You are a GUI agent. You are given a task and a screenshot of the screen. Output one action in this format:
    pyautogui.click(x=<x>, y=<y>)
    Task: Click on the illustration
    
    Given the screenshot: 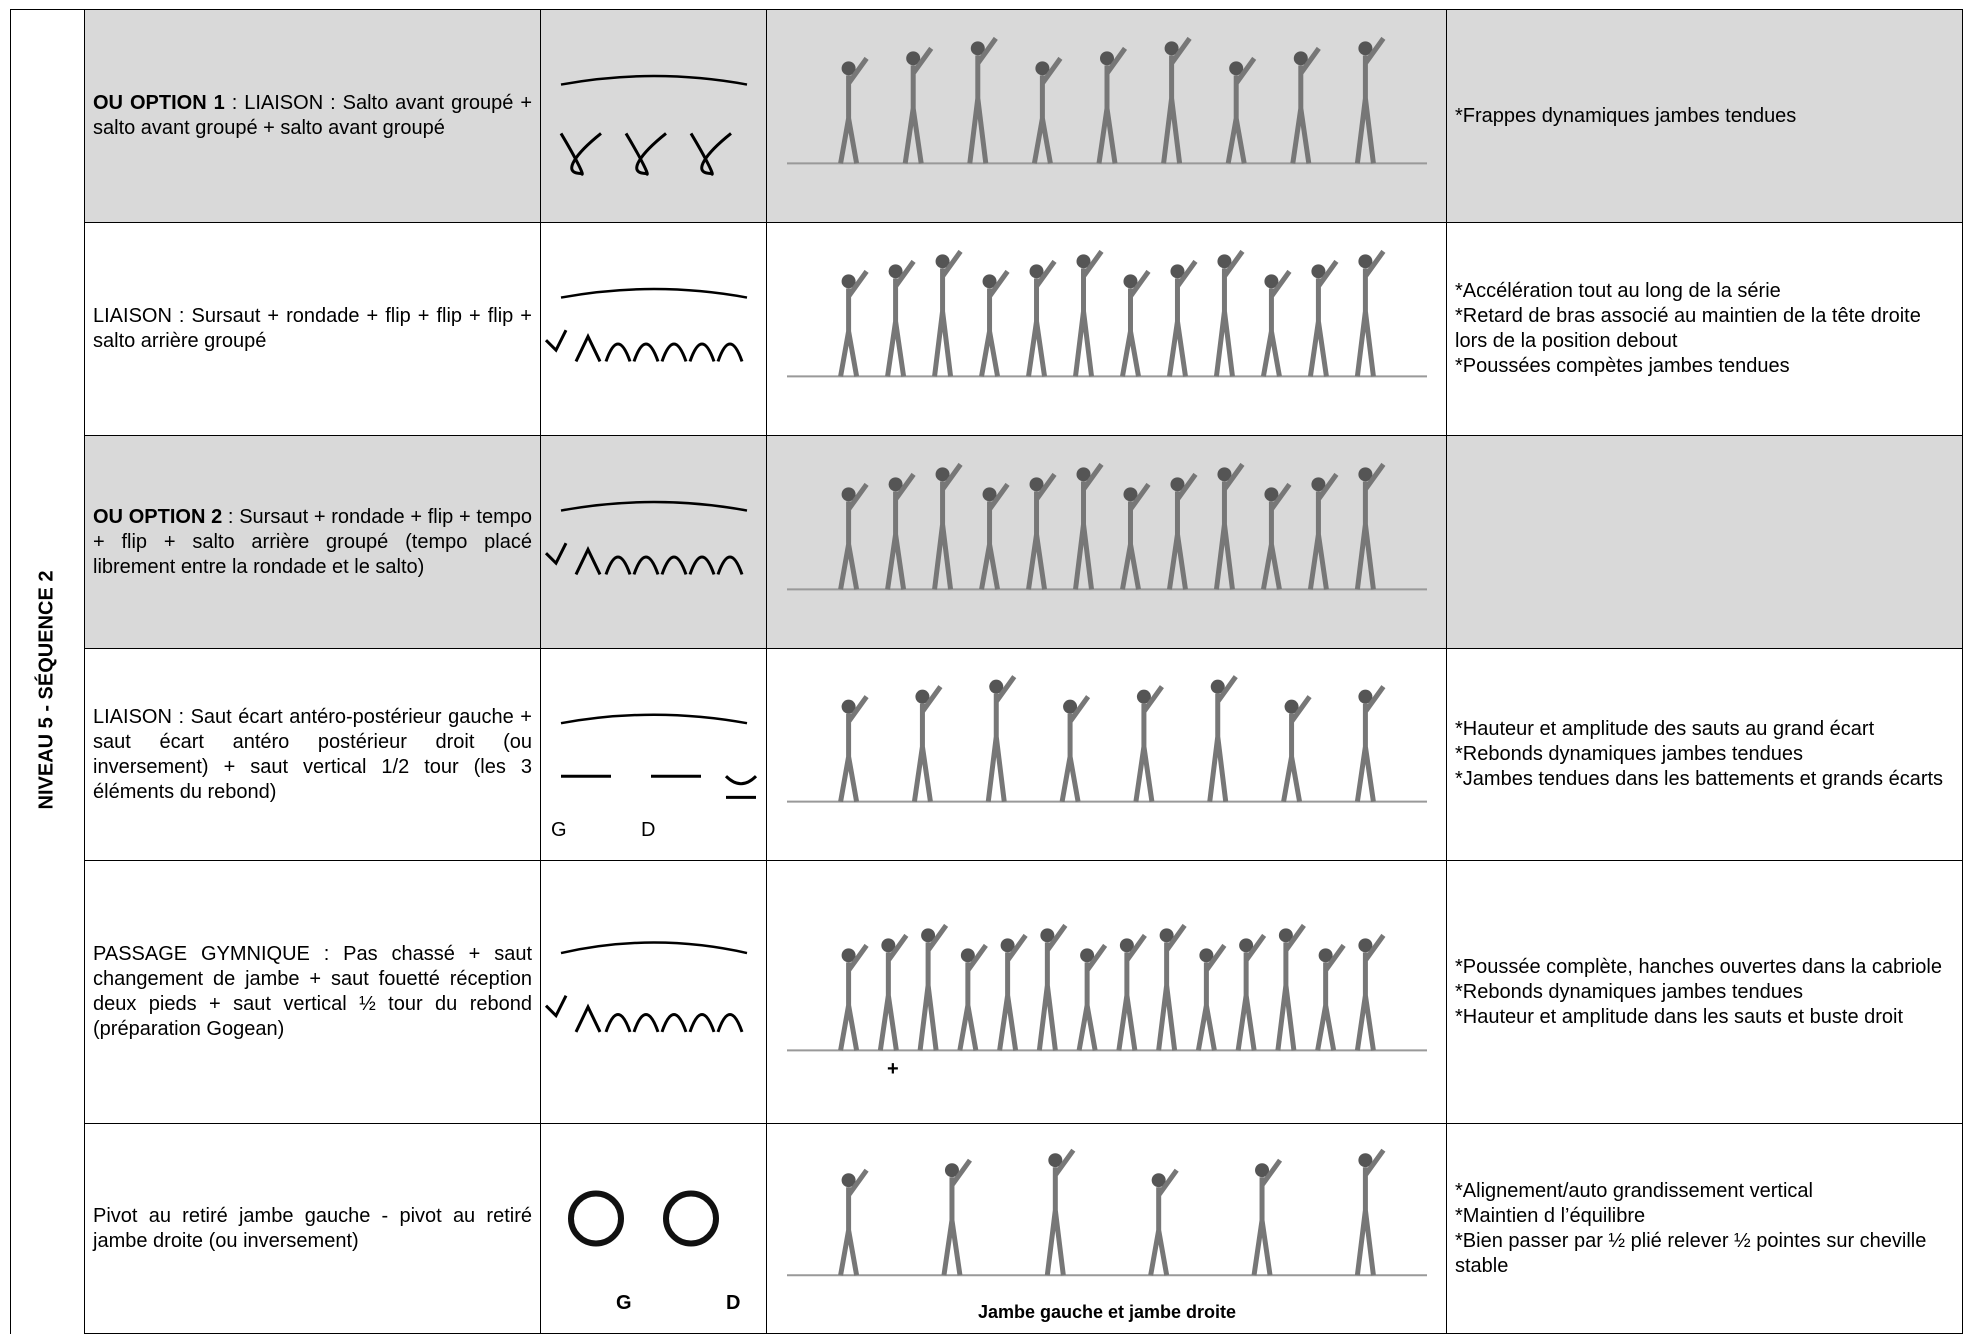 What is the action you would take?
    pyautogui.click(x=1107, y=739)
    